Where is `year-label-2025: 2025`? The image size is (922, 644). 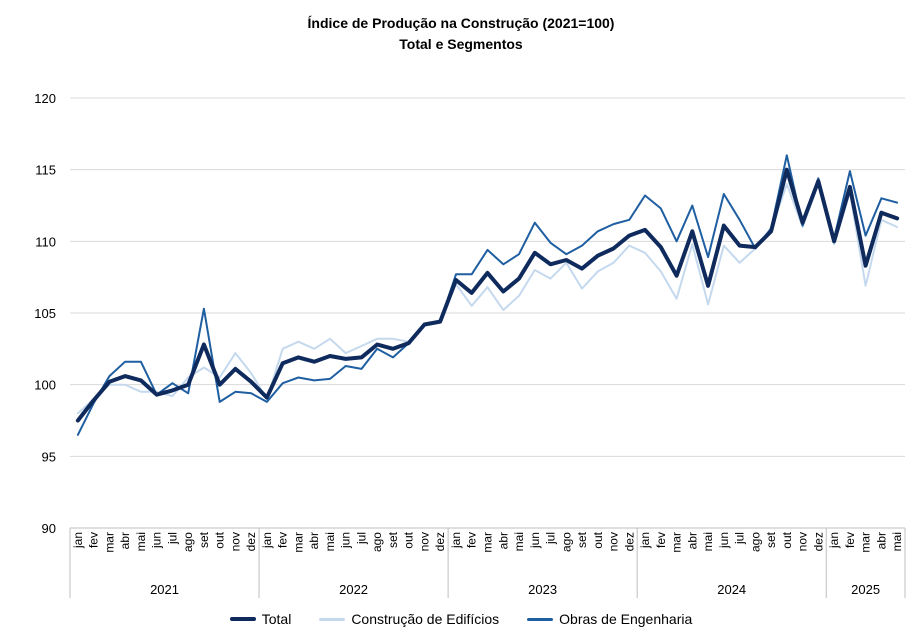 year-label-2025: 2025 is located at coordinates (865, 589).